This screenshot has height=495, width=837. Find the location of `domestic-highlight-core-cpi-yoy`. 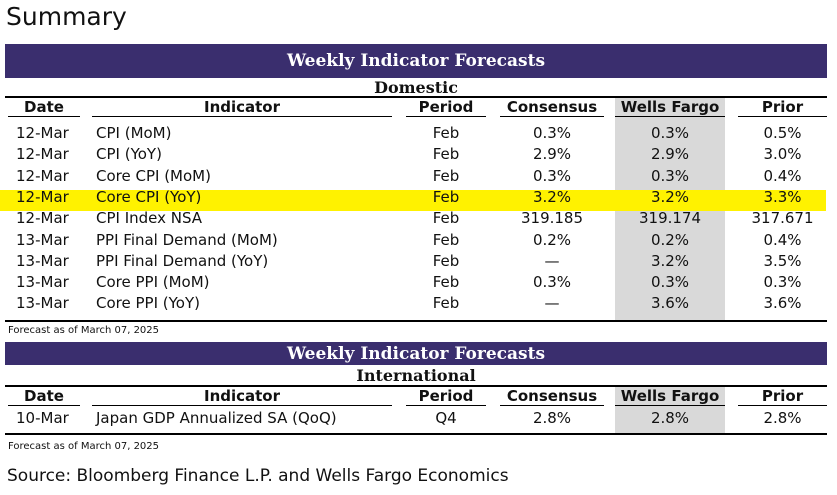

domestic-highlight-core-cpi-yoy is located at coordinates (413, 200).